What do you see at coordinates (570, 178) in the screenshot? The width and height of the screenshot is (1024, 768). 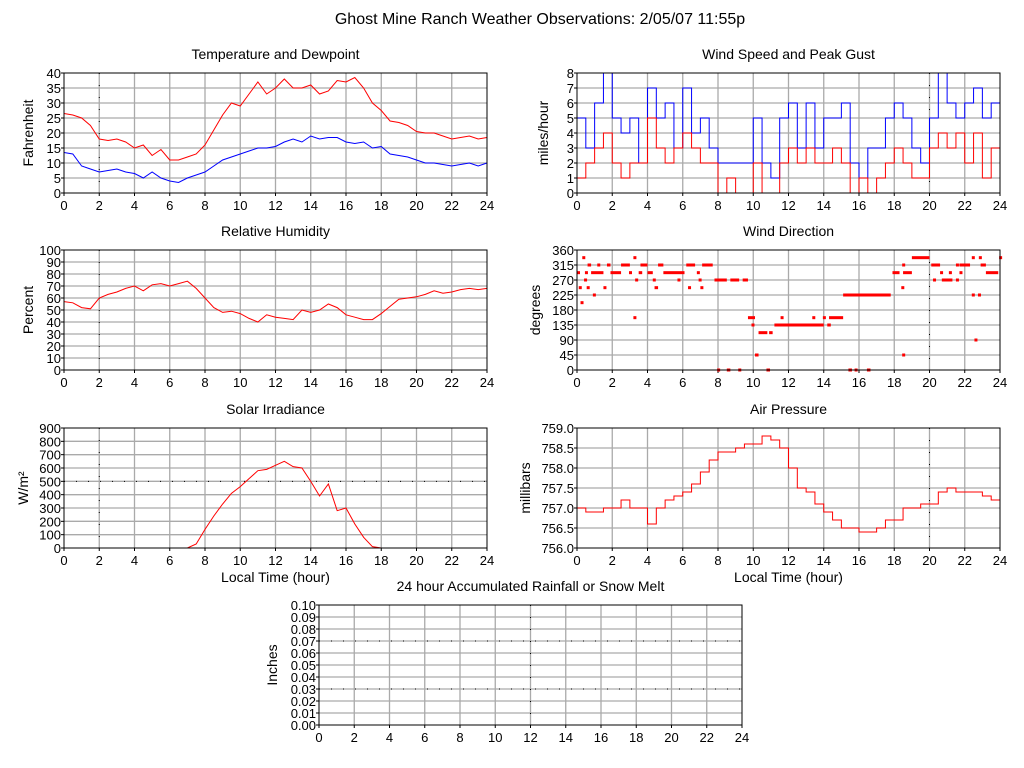 I see `y-tick-label: 1` at bounding box center [570, 178].